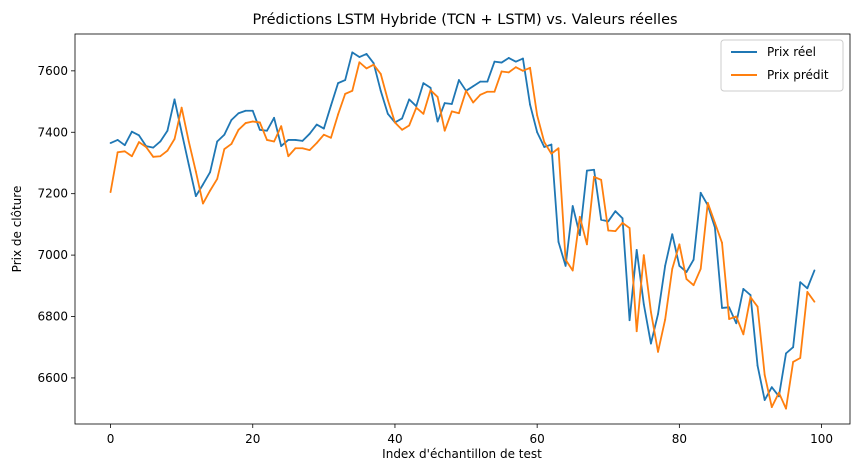 Image resolution: width=859 pixels, height=471 pixels. I want to click on x-tick-label: 40, so click(394, 439).